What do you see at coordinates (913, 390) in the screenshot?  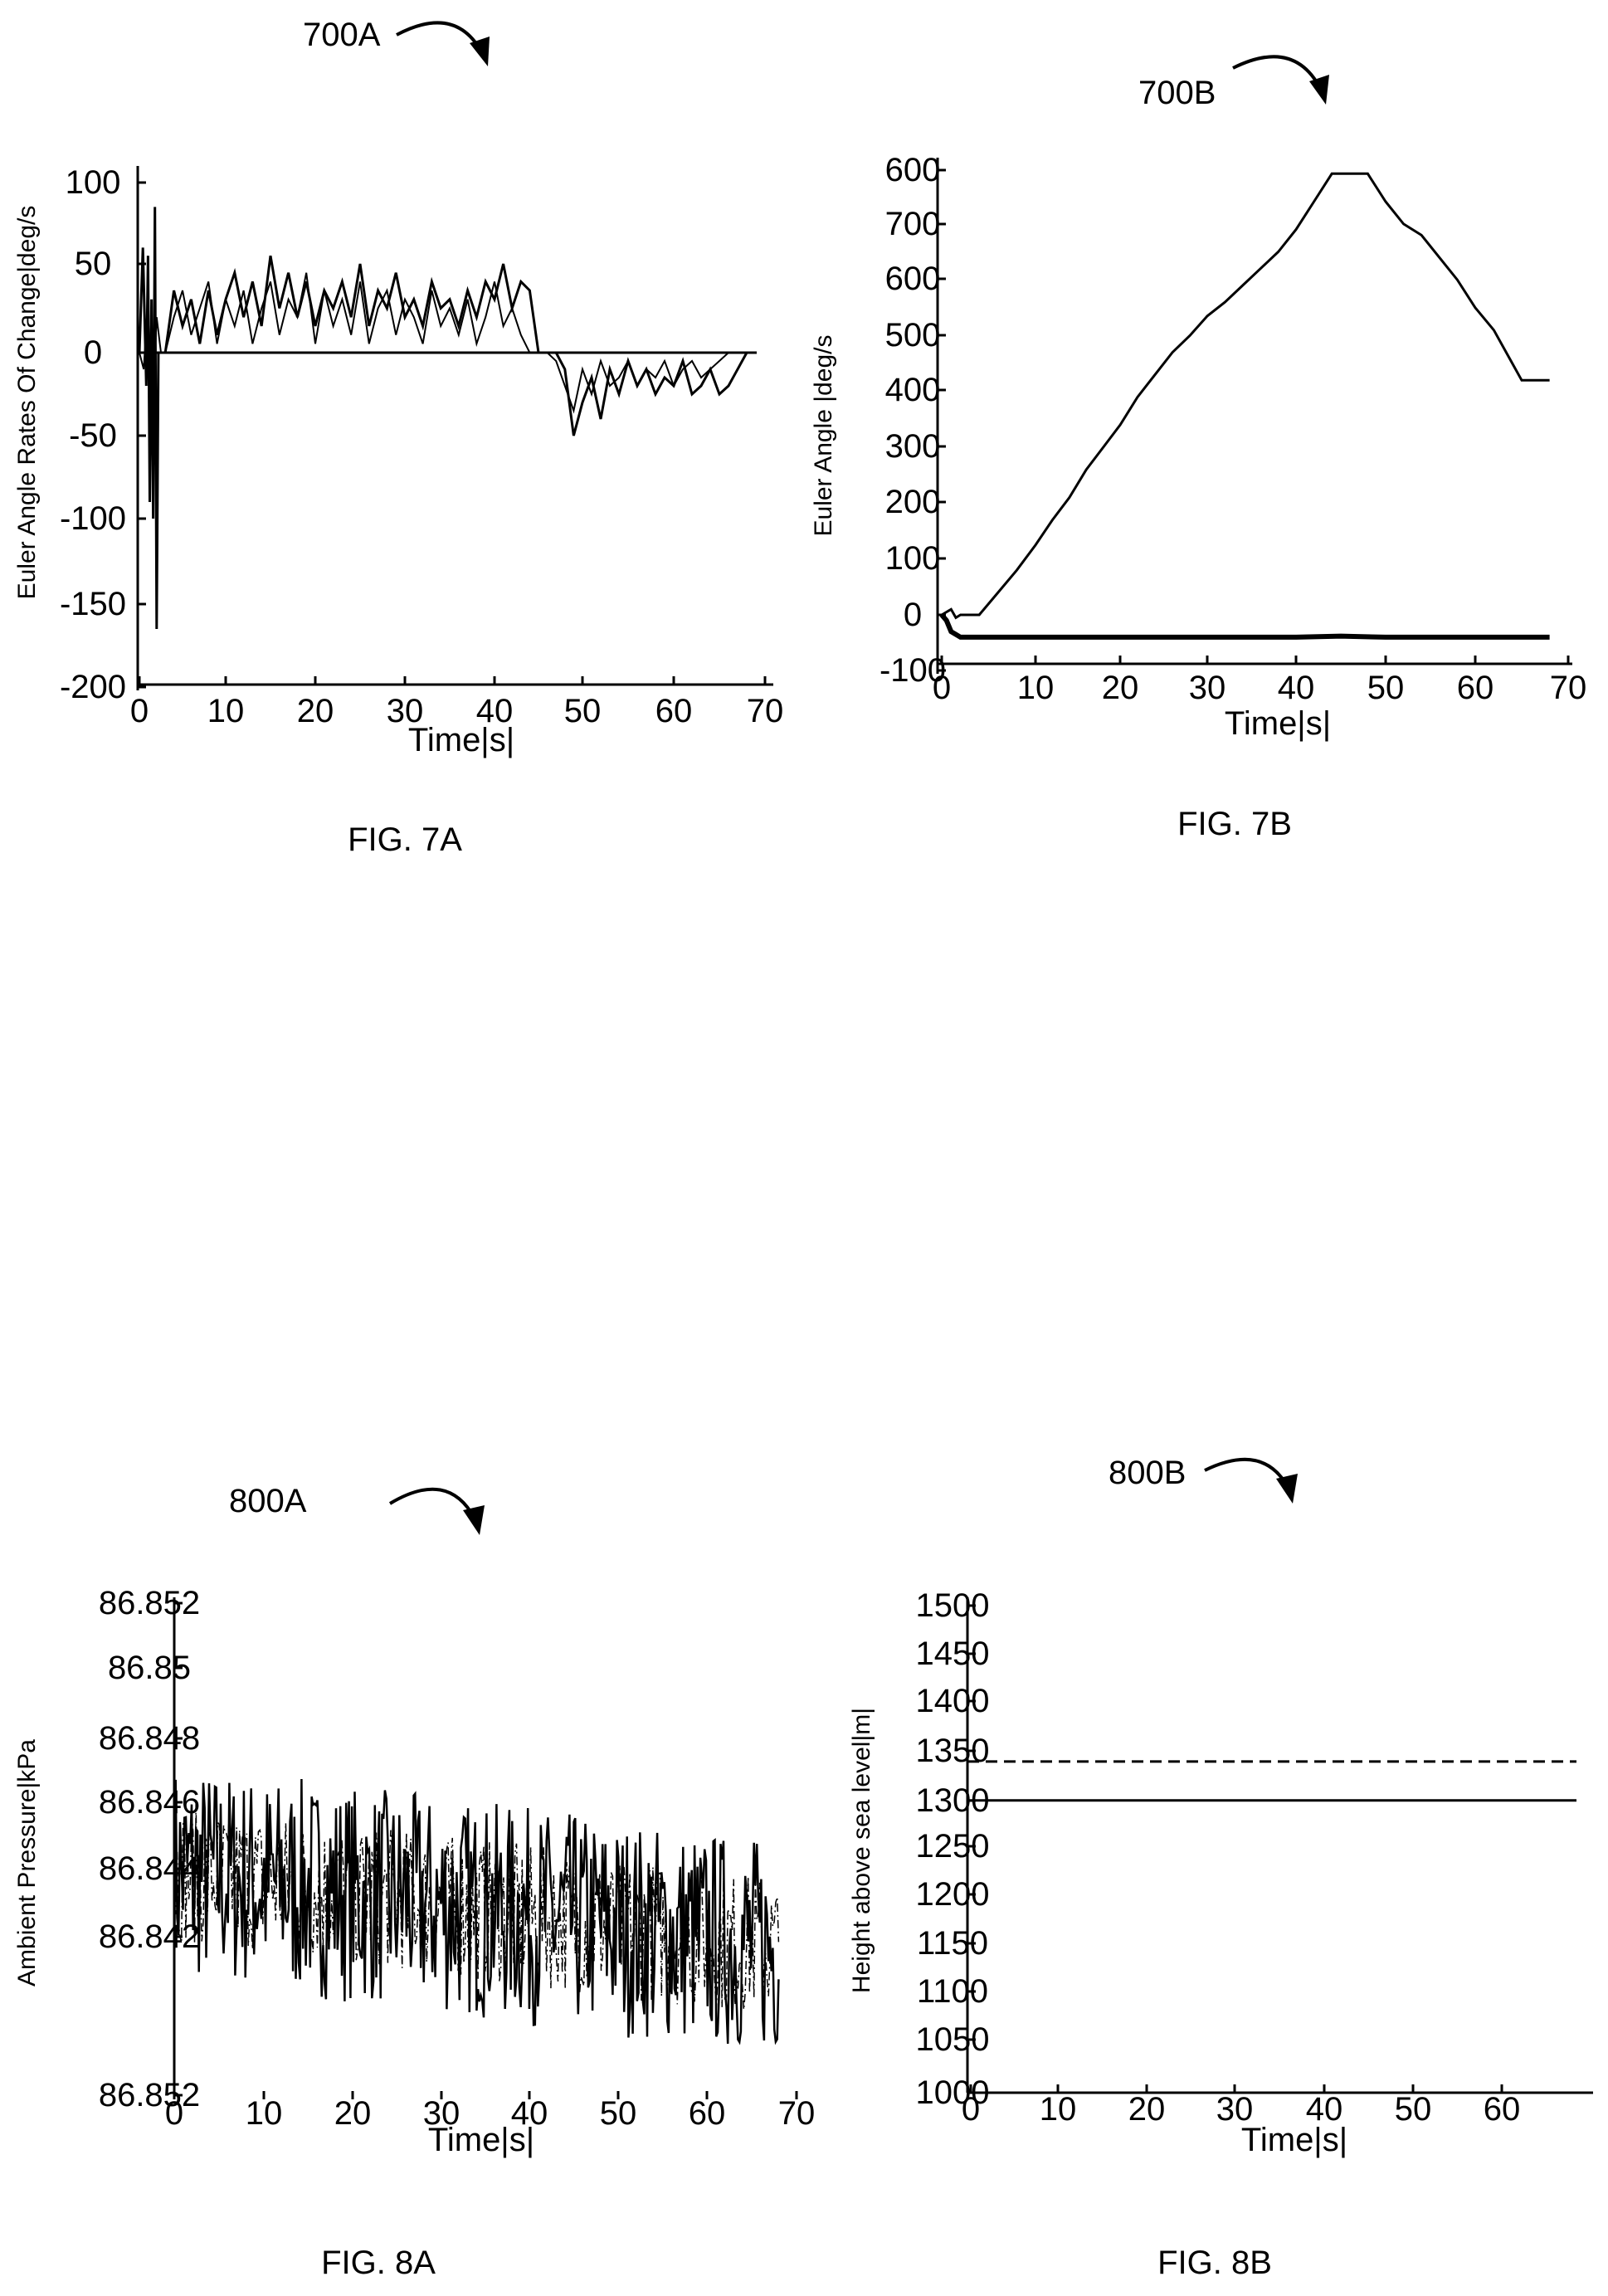 I see `y-tick-label: 400` at bounding box center [913, 390].